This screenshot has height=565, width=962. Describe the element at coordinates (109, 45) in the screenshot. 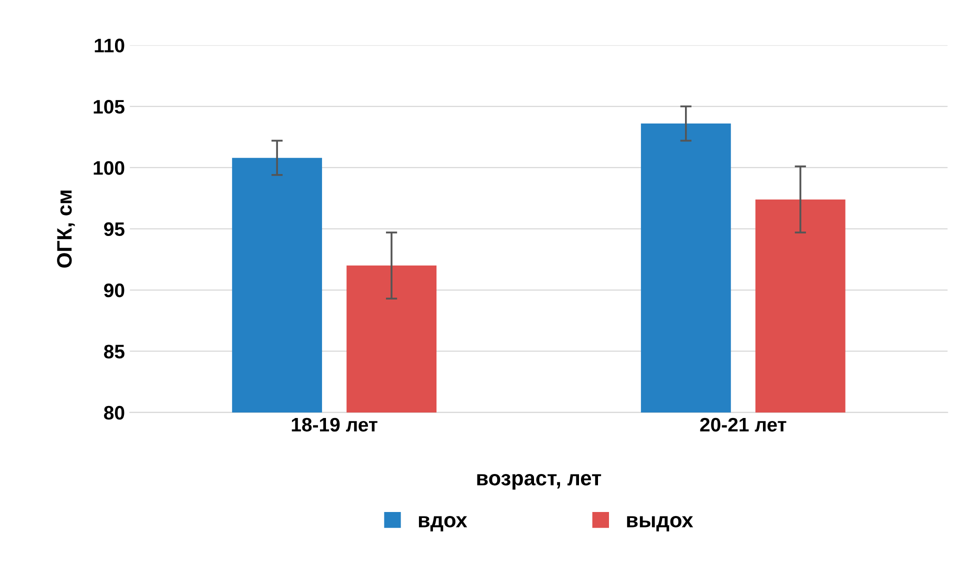

I see `y-tick-label: 110` at that location.